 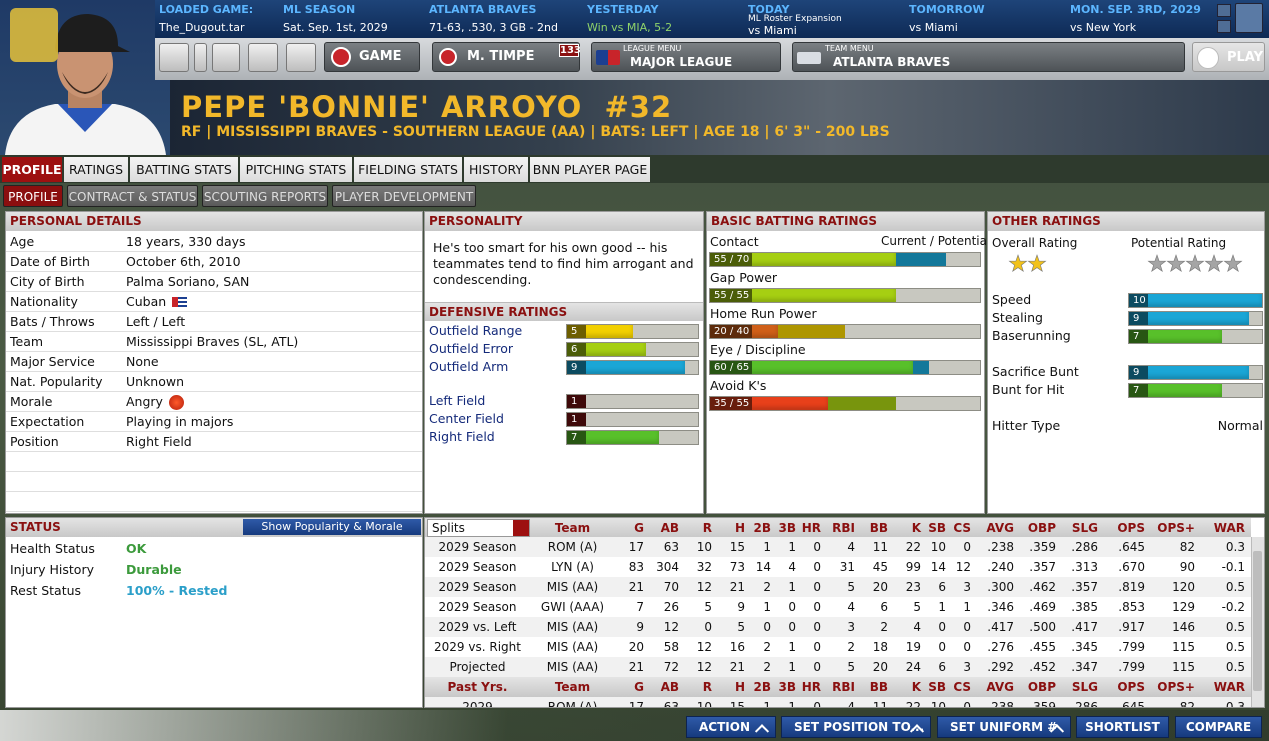 What do you see at coordinates (332, 527) in the screenshot?
I see `show-popularity-button: Show Popularity & Morale` at bounding box center [332, 527].